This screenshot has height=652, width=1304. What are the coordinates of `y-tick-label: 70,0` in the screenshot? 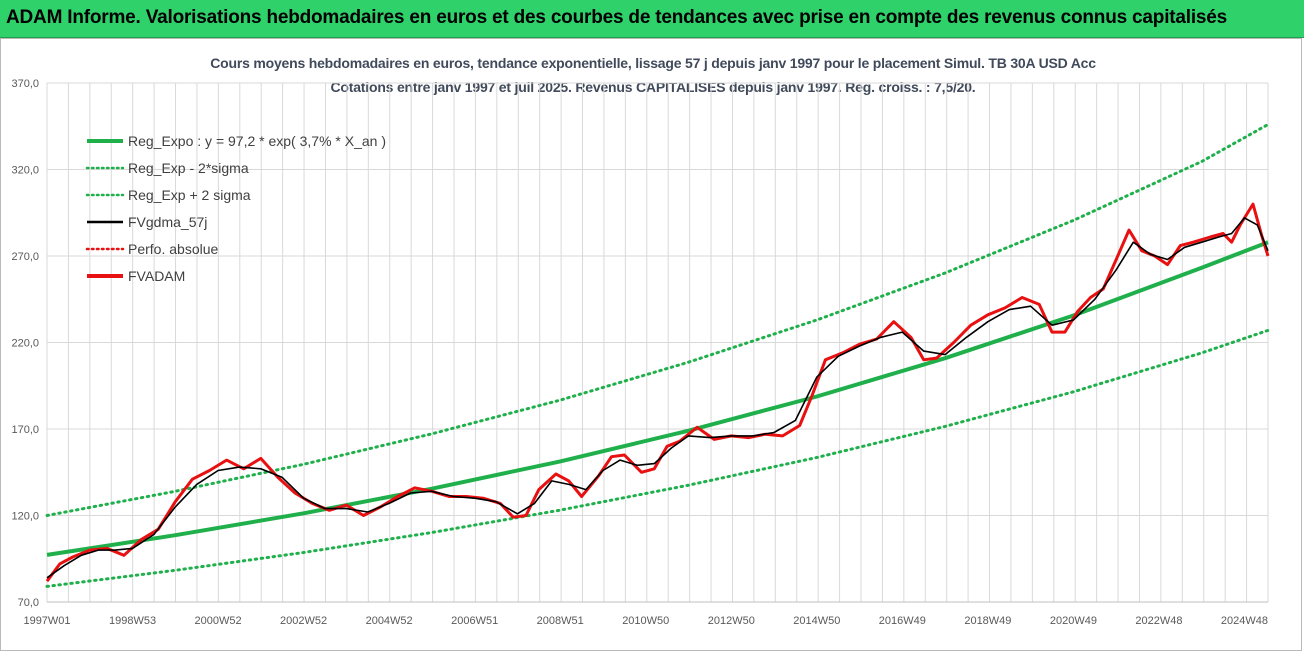 It's located at (28, 603).